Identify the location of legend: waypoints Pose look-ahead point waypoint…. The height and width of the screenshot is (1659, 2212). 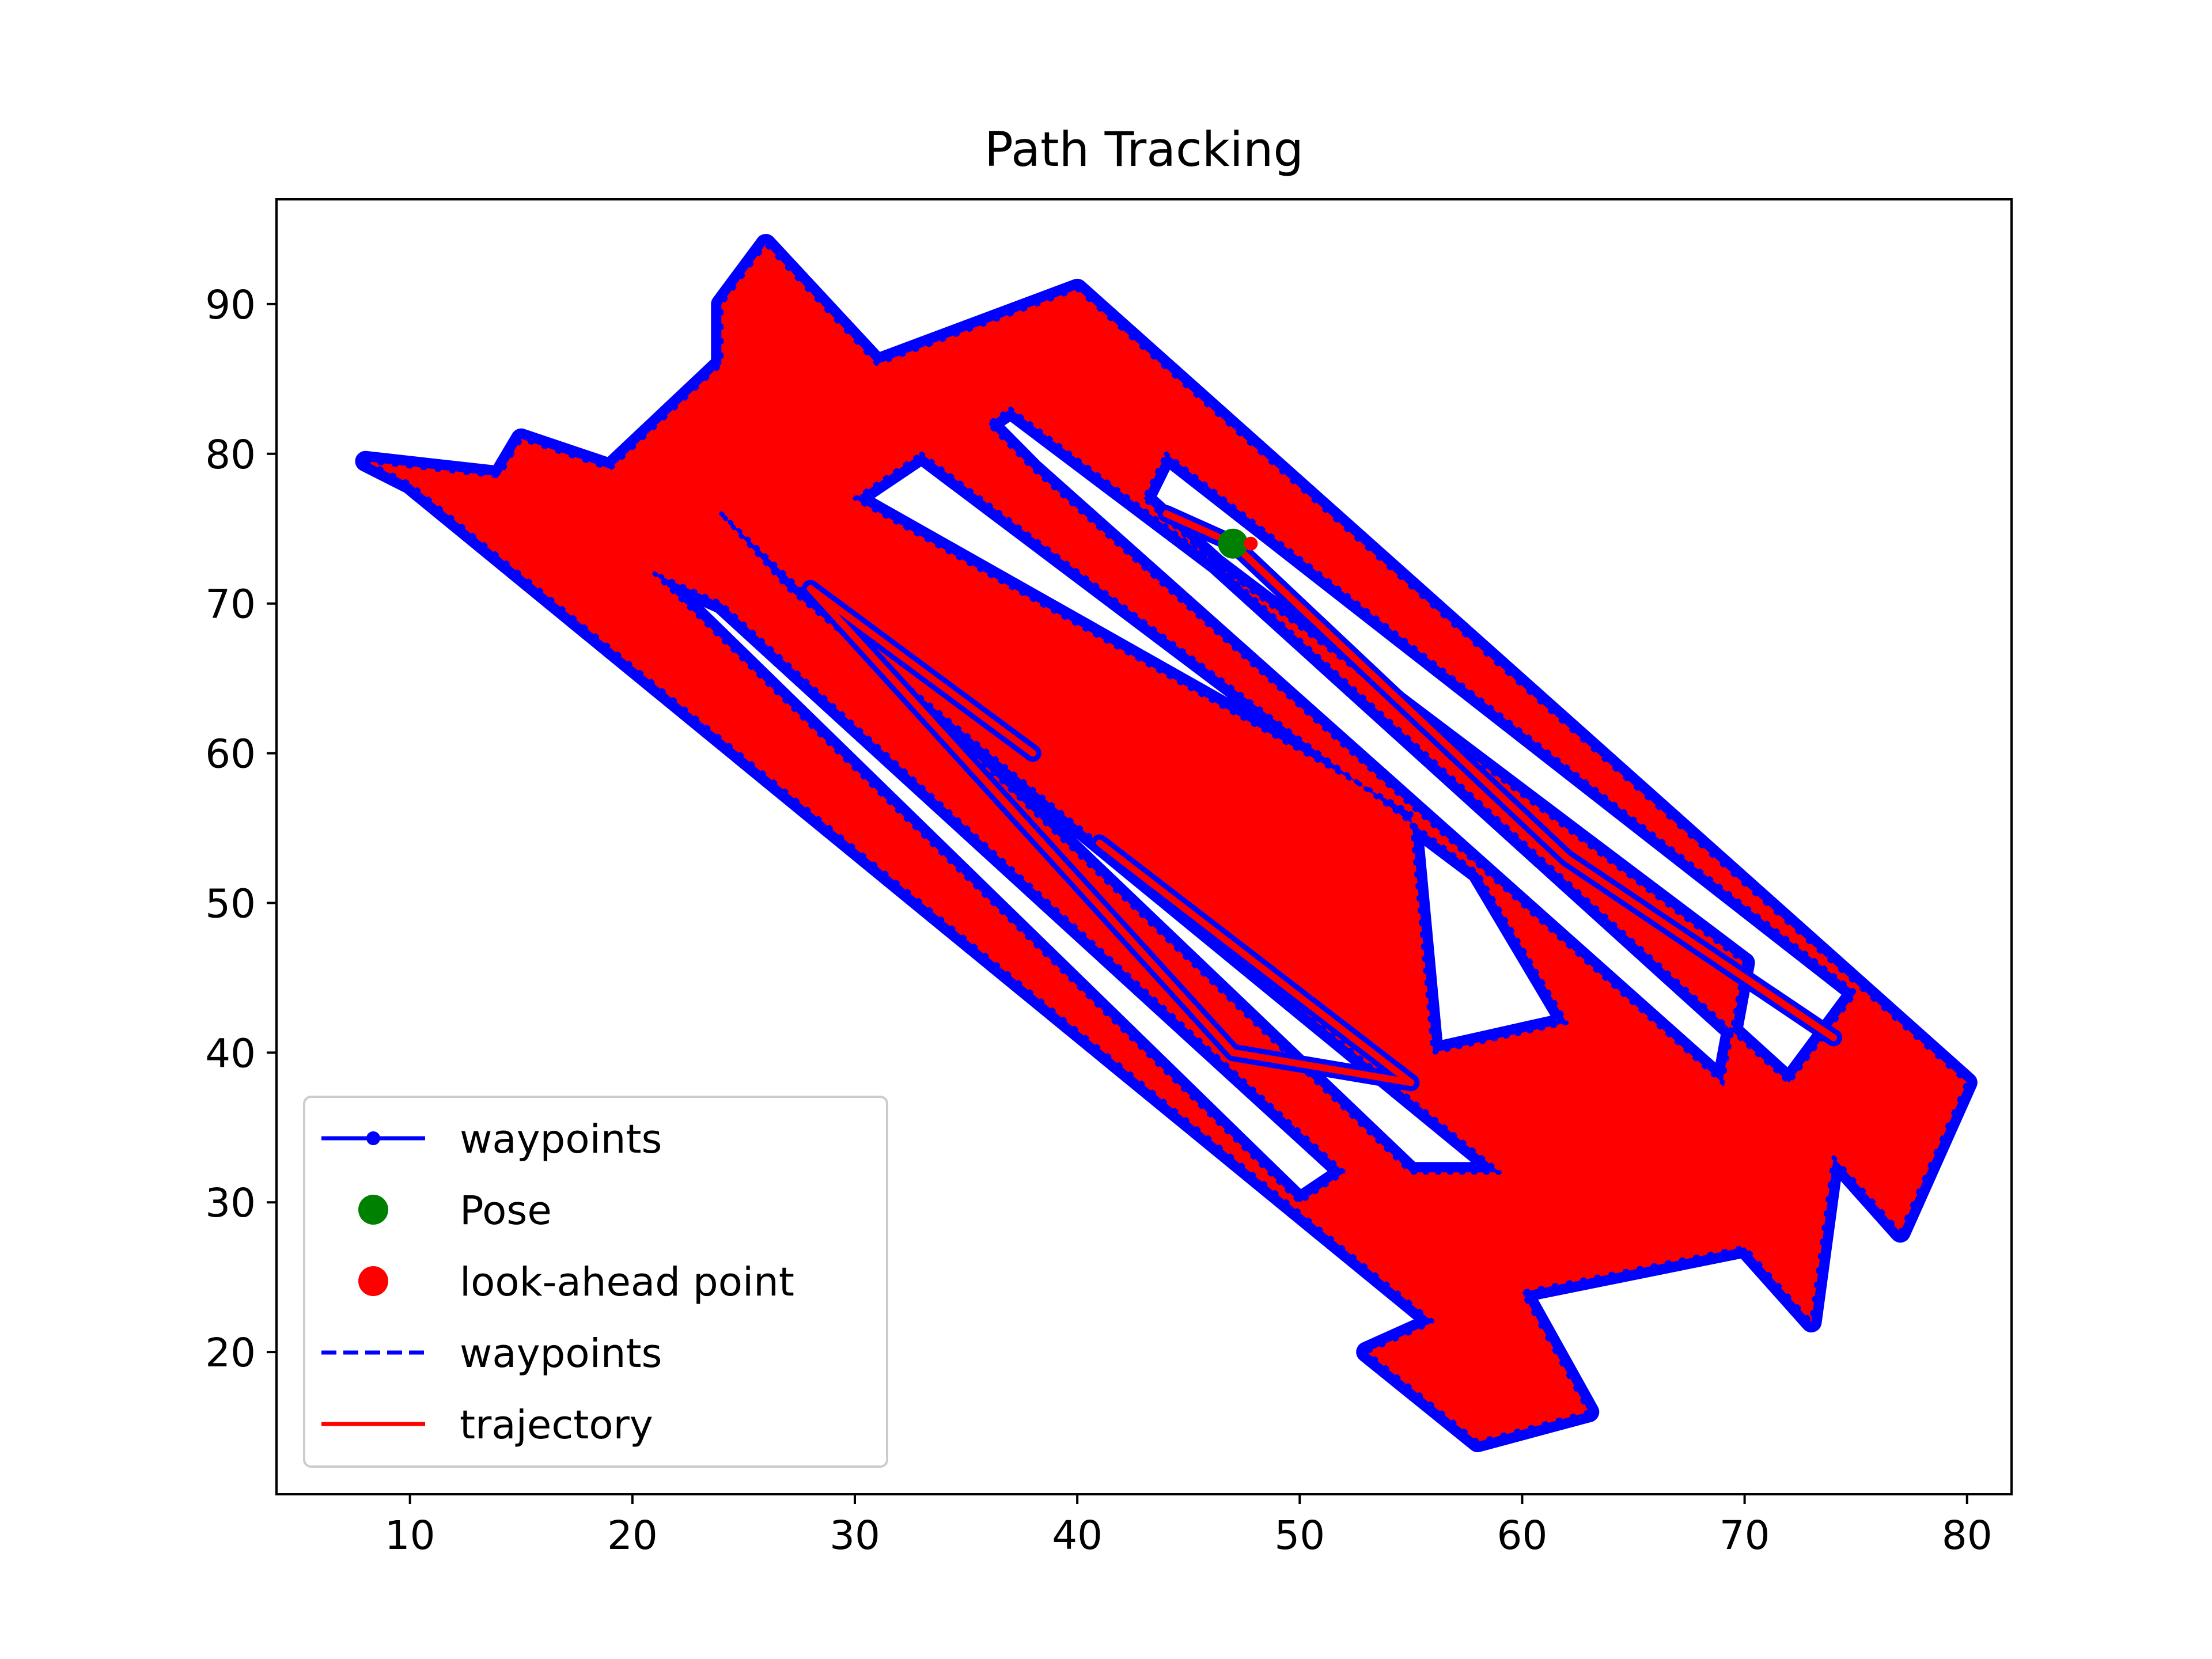
(595, 1282).